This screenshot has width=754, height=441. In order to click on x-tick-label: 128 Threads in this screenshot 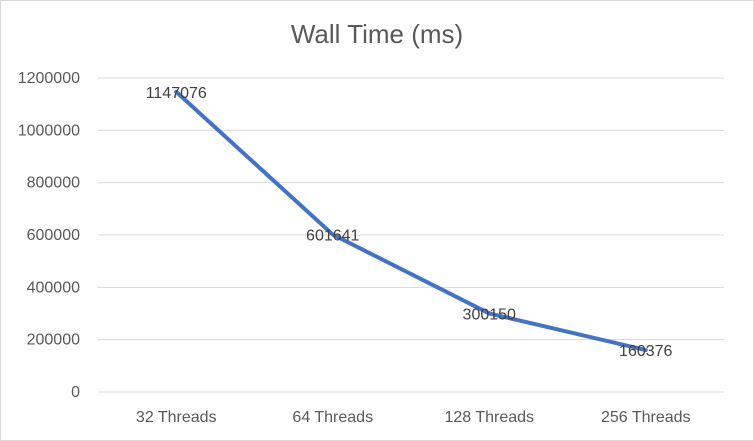, I will do `click(489, 417)`.